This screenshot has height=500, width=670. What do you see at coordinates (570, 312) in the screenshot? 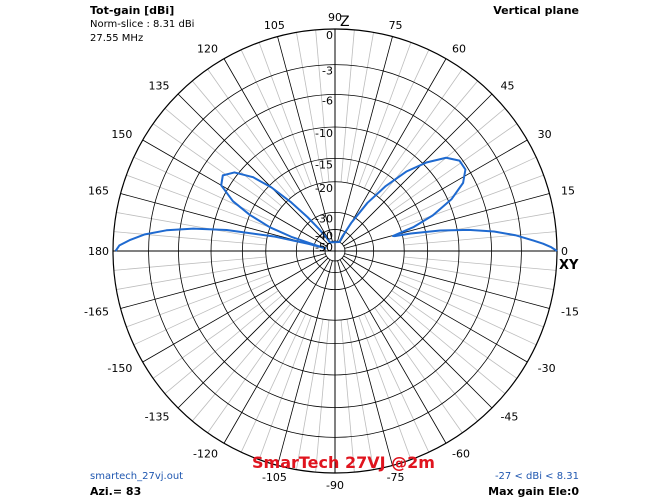
I see `angle-tick-label: -15` at bounding box center [570, 312].